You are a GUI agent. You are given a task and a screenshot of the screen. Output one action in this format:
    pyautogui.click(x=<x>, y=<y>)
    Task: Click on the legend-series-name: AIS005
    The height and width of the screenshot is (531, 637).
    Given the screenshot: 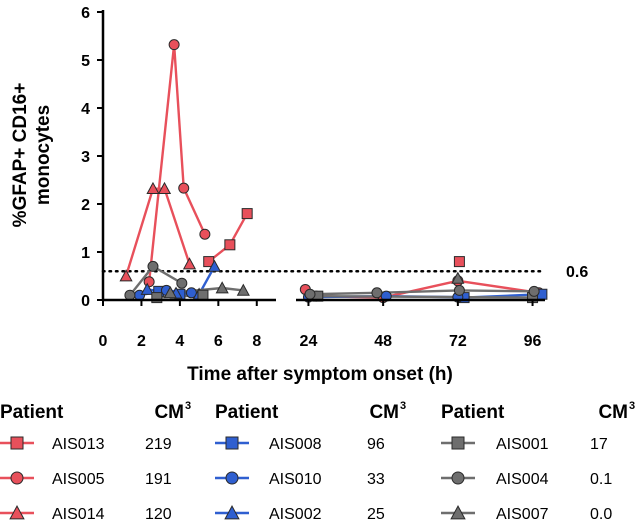 What is the action you would take?
    pyautogui.click(x=78, y=479)
    